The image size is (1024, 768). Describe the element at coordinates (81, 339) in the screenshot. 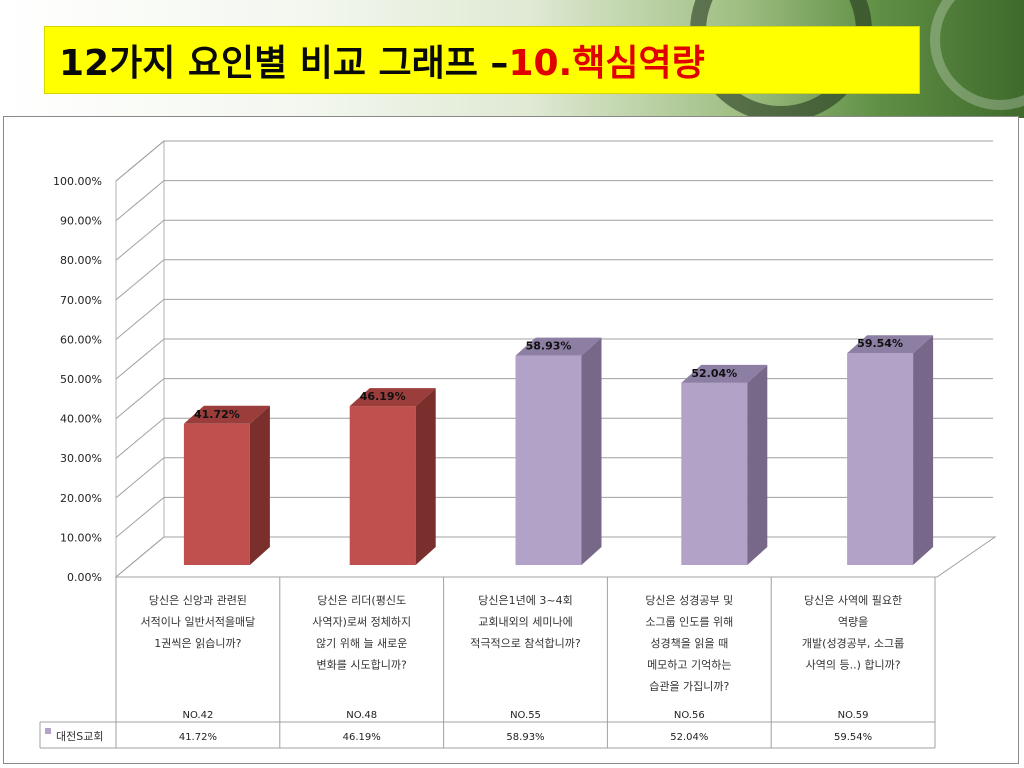

I see `y-tick-label: 60.00%` at that location.